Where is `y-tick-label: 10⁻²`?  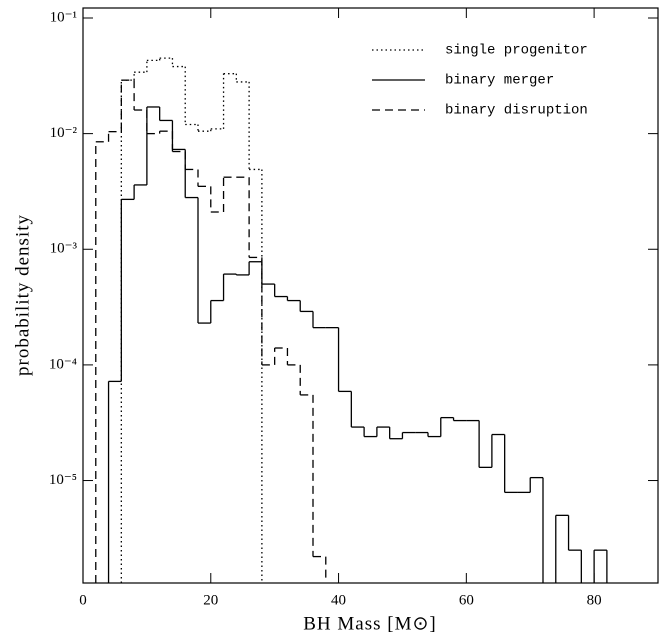 y-tick-label: 10⁻² is located at coordinates (64, 133).